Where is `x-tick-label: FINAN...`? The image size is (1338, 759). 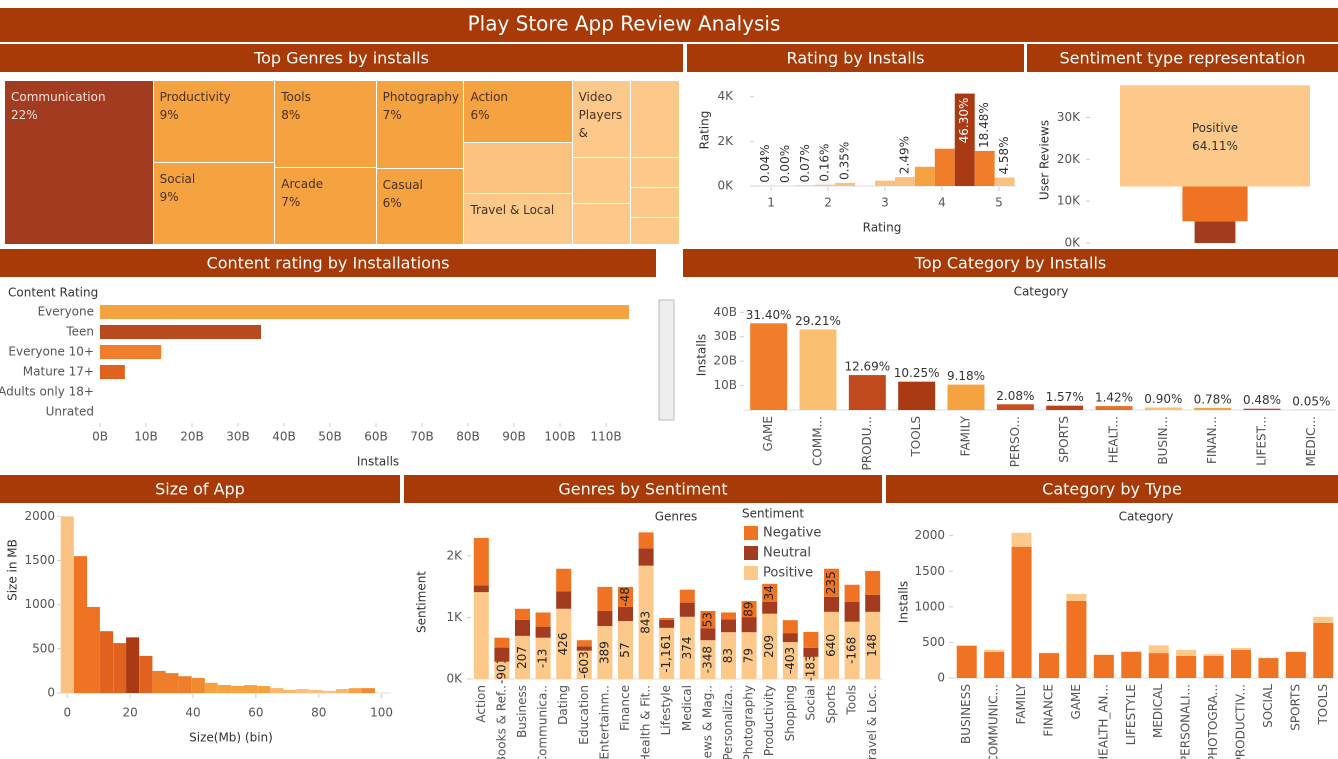
x-tick-label: FINAN... is located at coordinates (1212, 440).